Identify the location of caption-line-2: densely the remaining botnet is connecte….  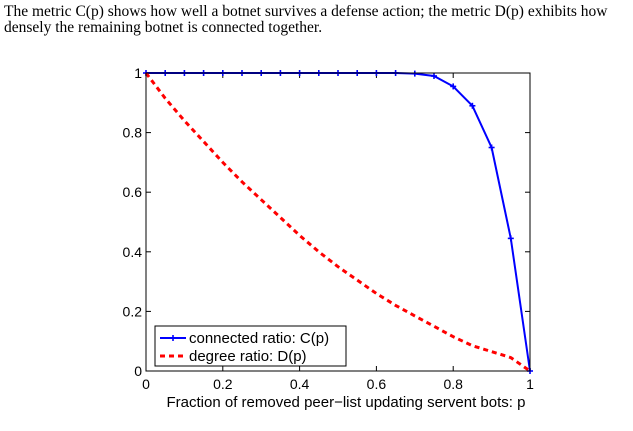
(163, 27).